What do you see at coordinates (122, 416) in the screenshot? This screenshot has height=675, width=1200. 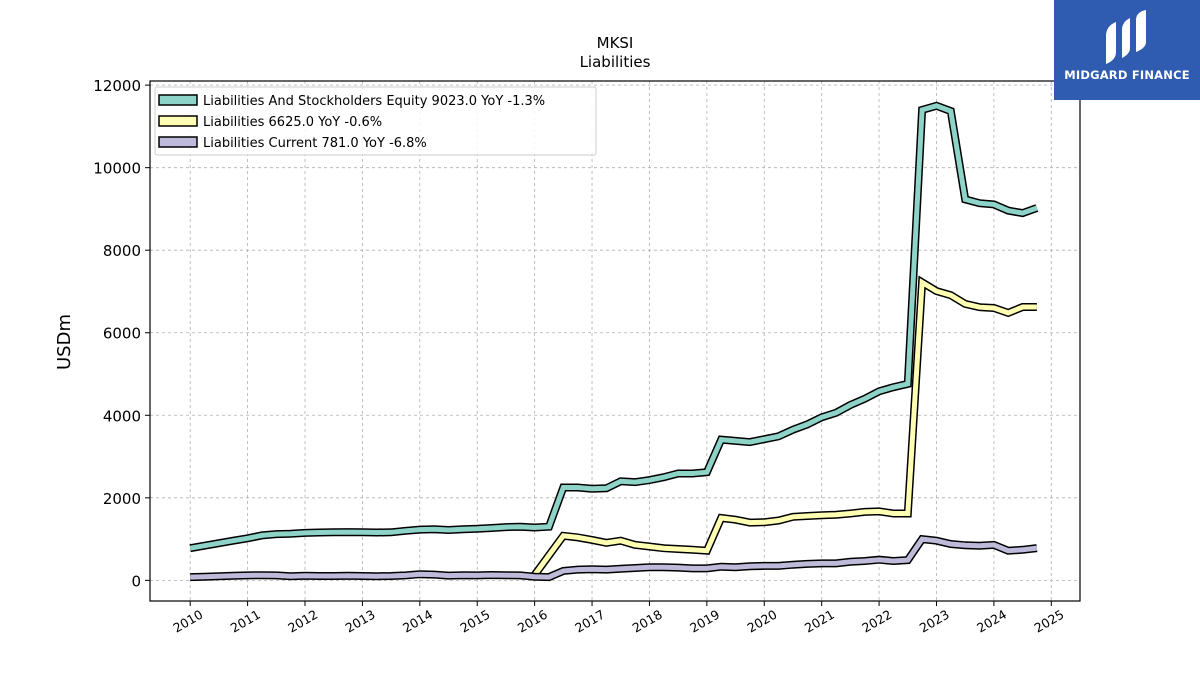 I see `y-tick-label: 4000` at bounding box center [122, 416].